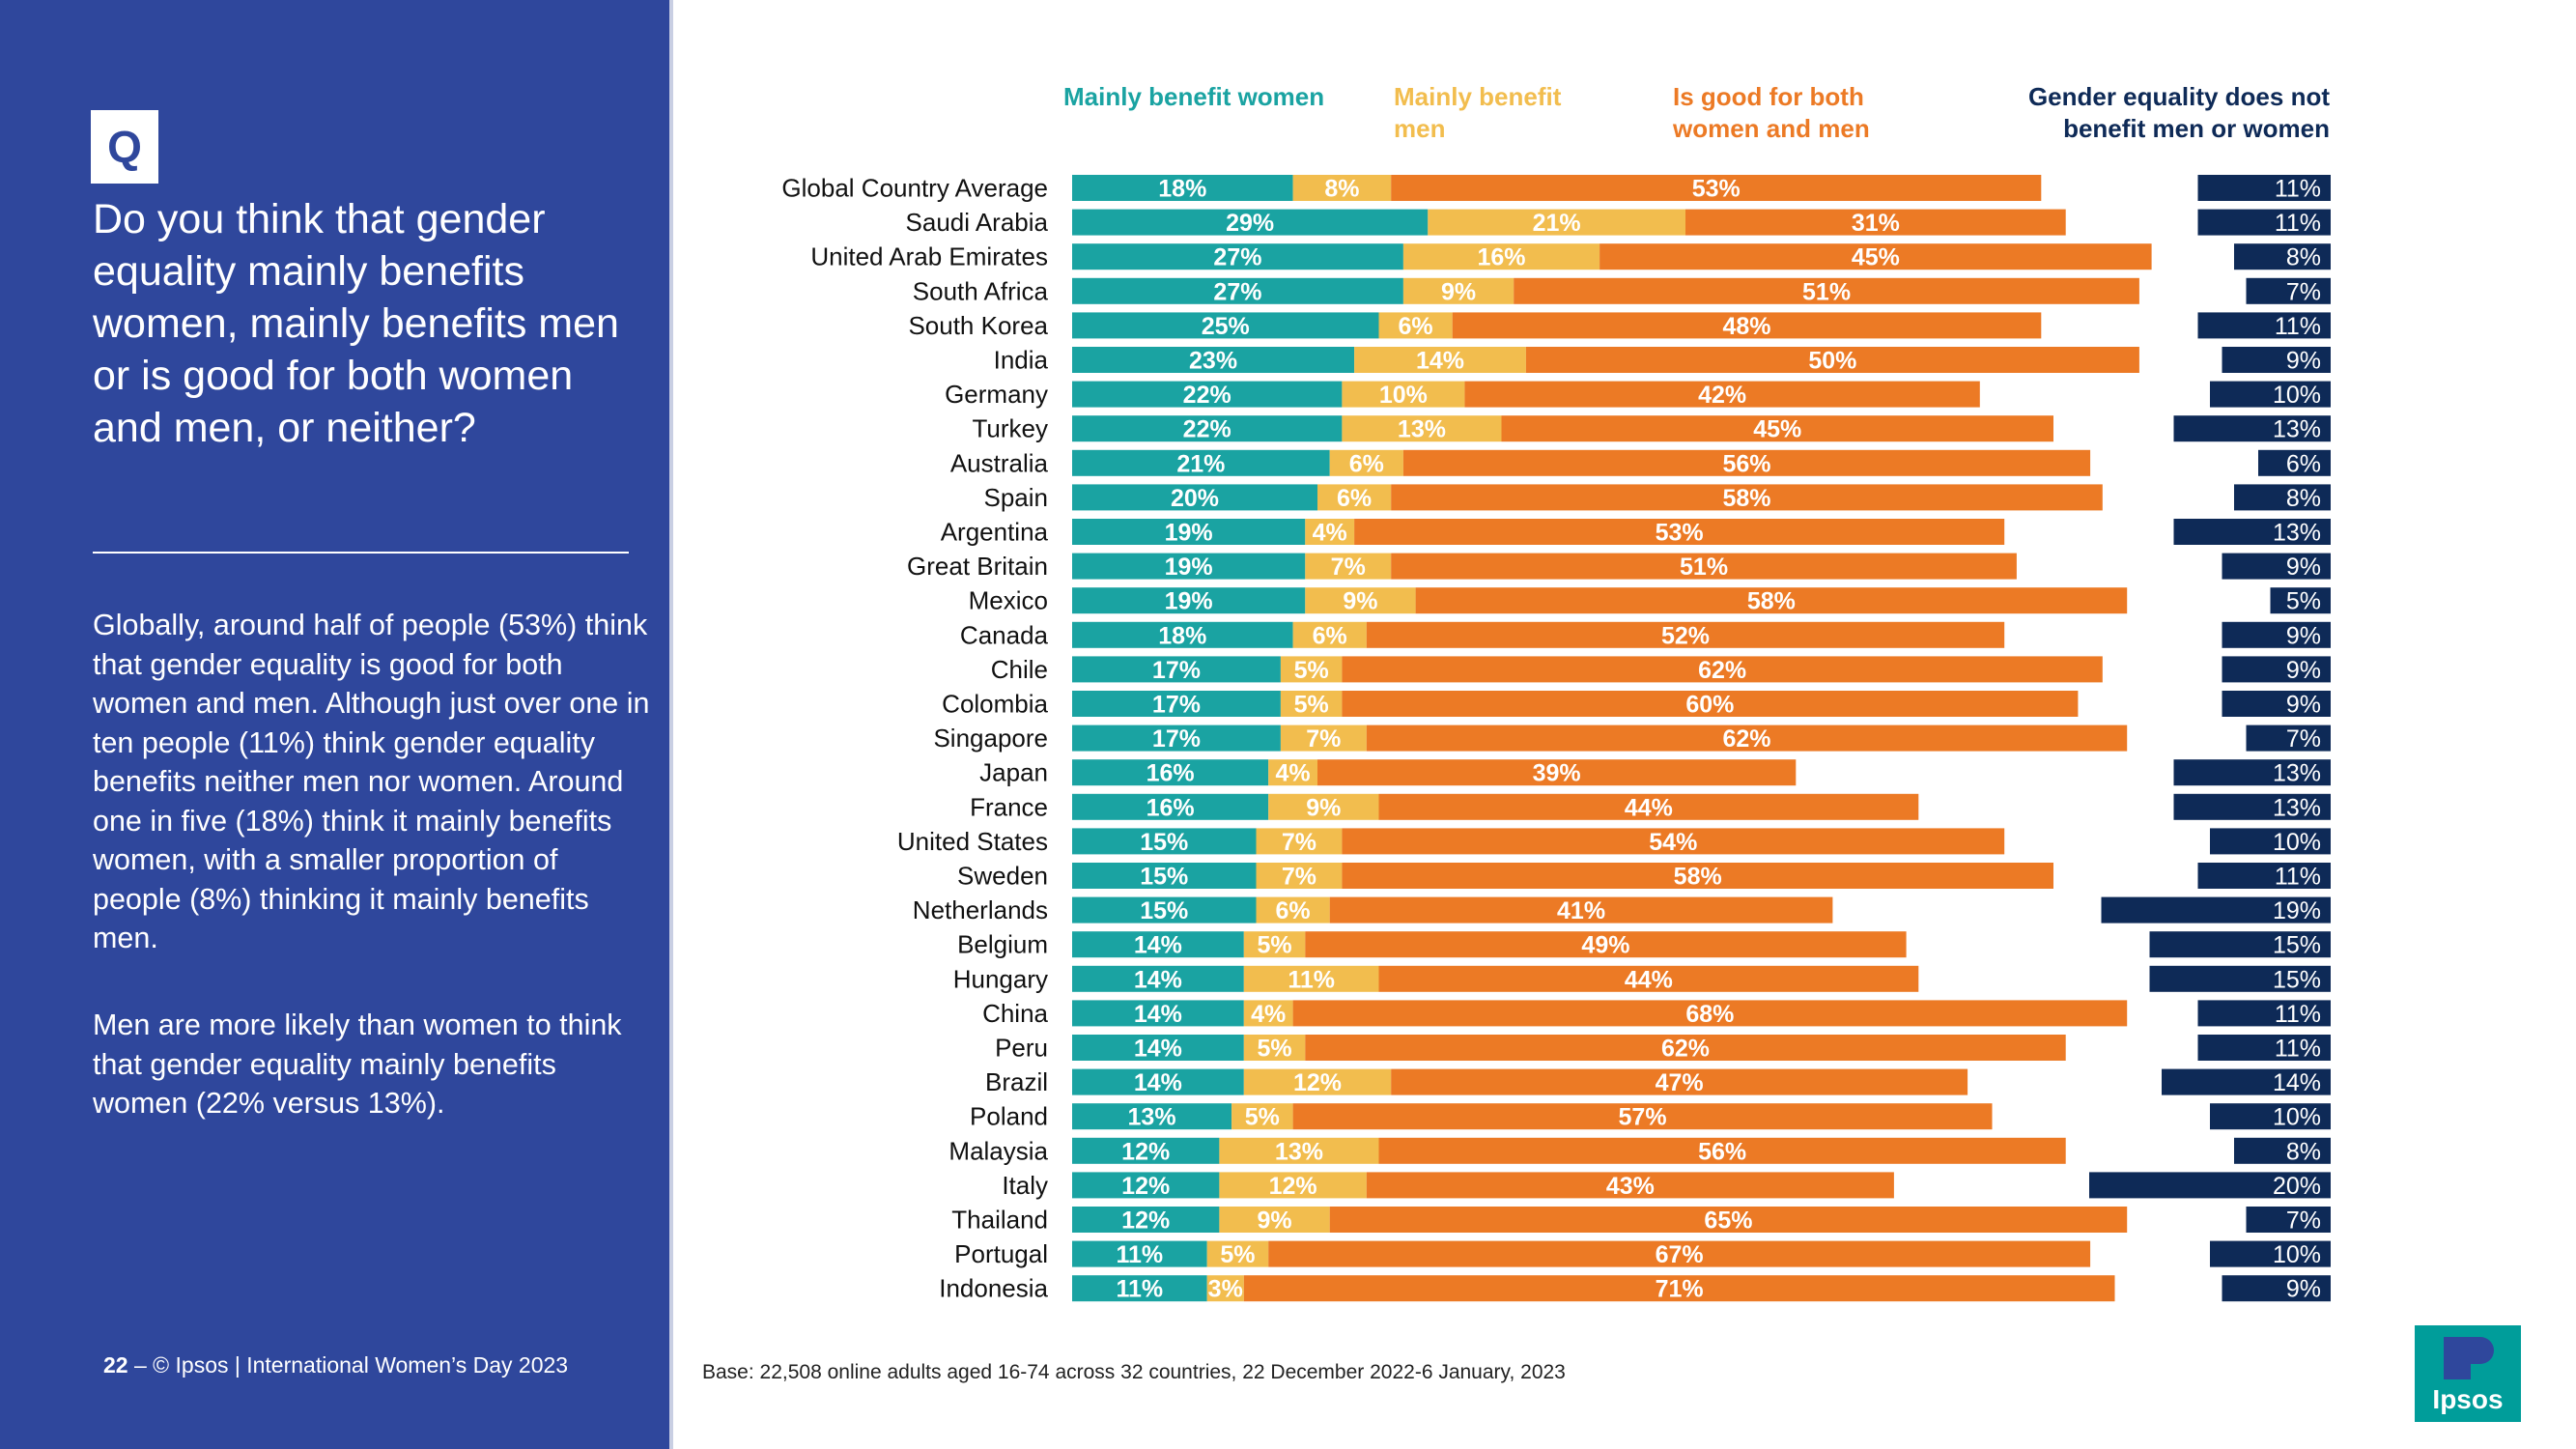 This screenshot has width=2576, height=1449. What do you see at coordinates (1189, 601) in the screenshot?
I see `data-label: 19%` at bounding box center [1189, 601].